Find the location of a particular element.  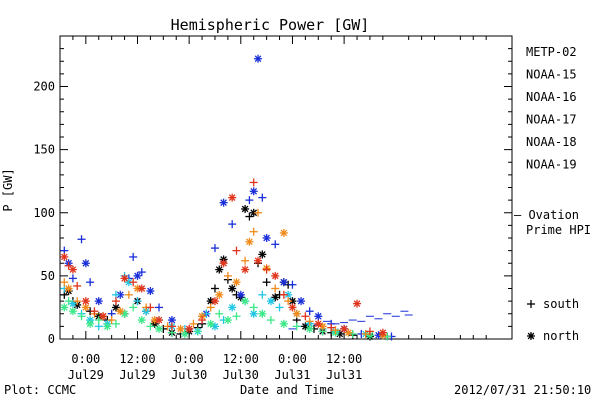

y-tick-label: 100 is located at coordinates (44, 213).